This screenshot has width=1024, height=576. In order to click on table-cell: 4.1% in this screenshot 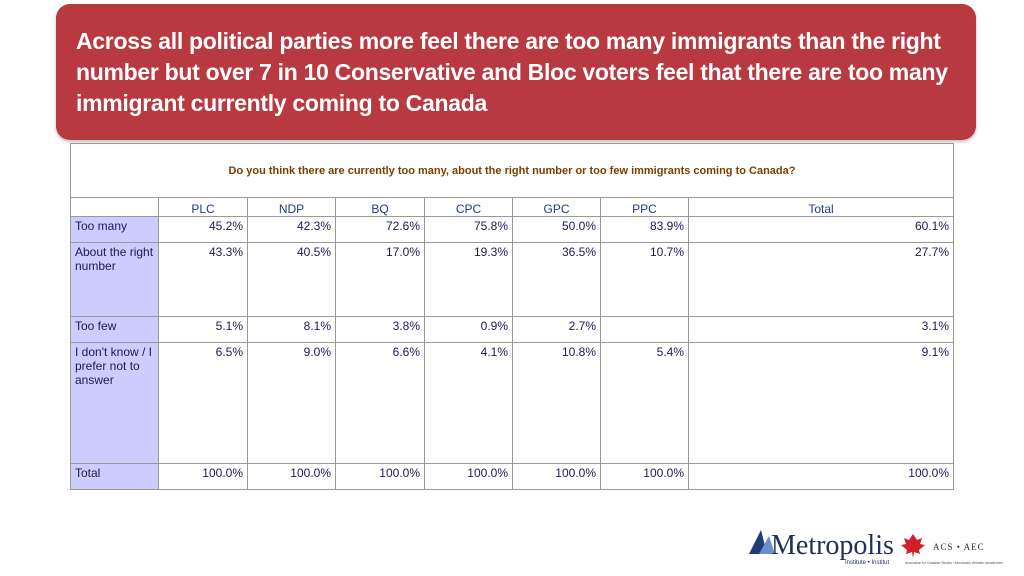, I will do `click(468, 403)`.